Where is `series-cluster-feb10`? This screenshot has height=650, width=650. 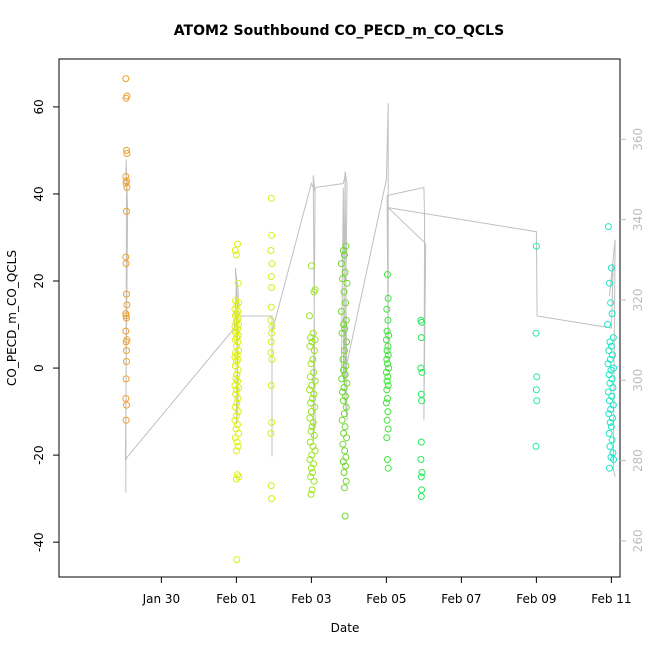 series-cluster-feb10 is located at coordinates (536, 346).